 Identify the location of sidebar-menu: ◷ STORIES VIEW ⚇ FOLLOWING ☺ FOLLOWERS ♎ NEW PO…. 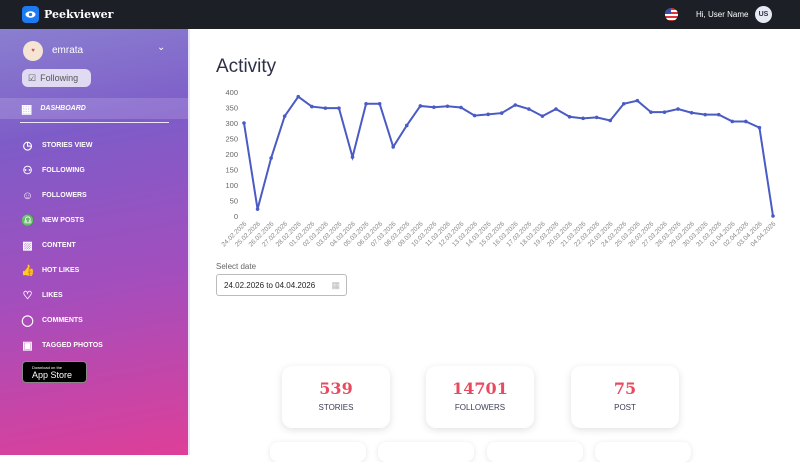
(62, 245).